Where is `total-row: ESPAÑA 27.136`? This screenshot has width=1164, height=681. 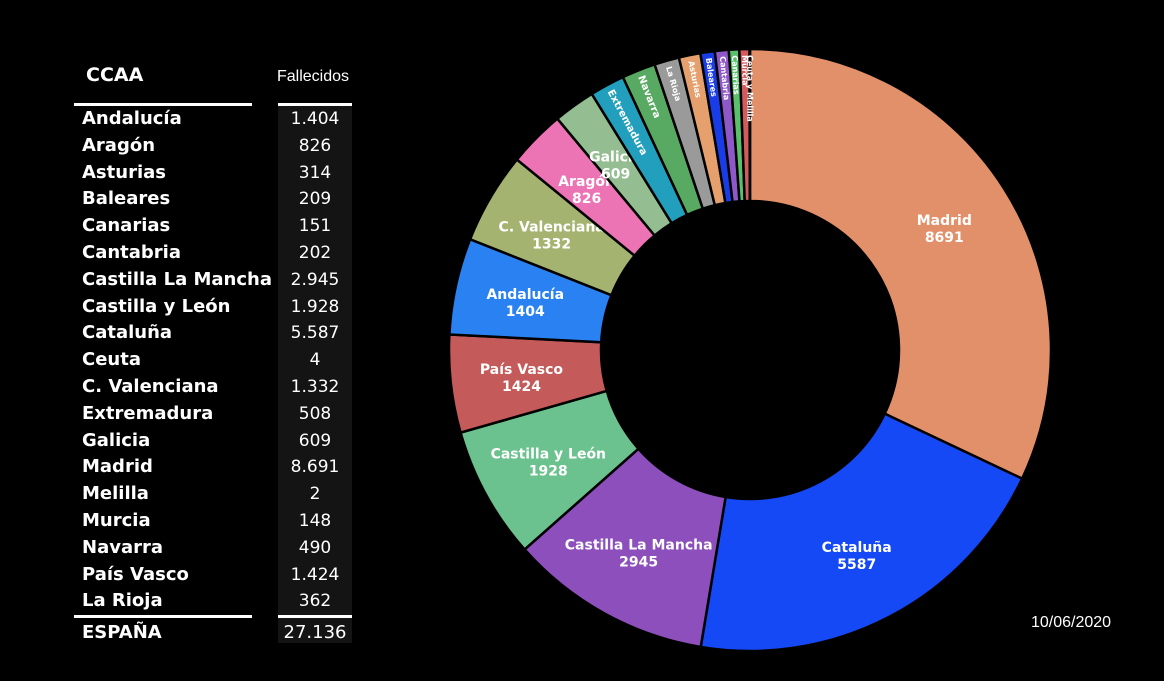 total-row: ESPAÑA 27.136 is located at coordinates (180, 633).